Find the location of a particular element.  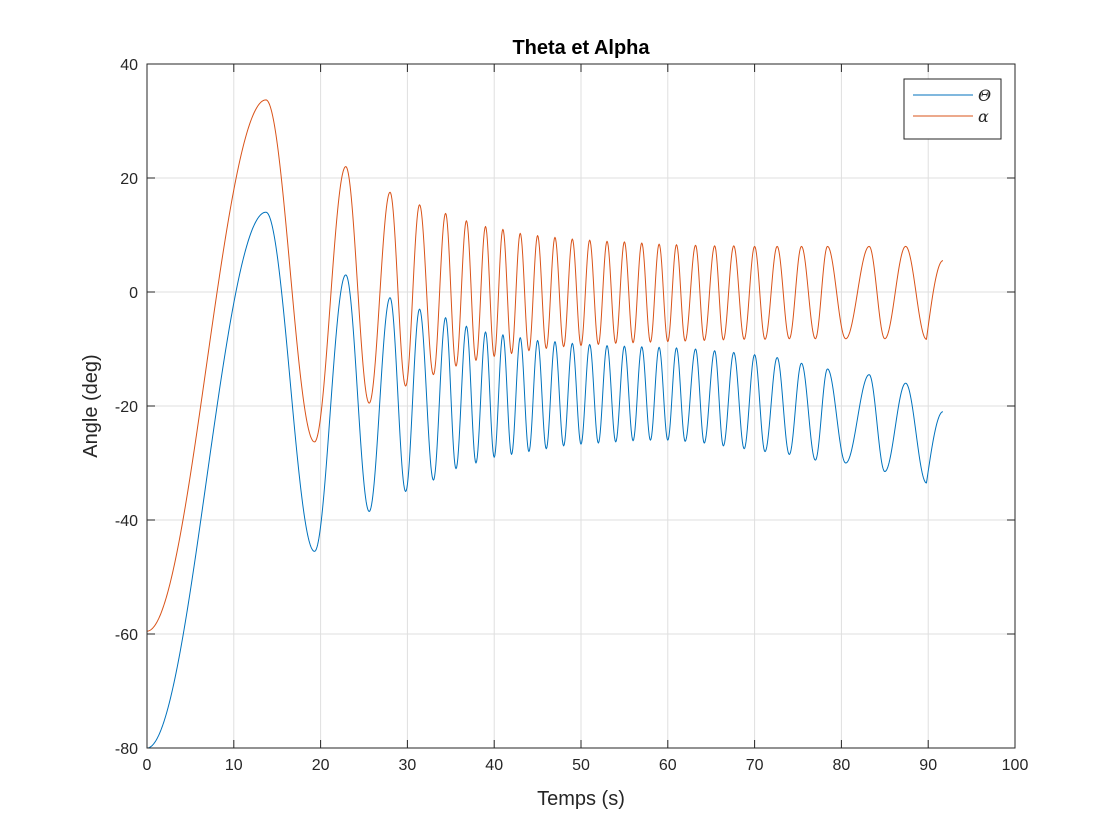

x-tick-label: 0 is located at coordinates (147, 765).